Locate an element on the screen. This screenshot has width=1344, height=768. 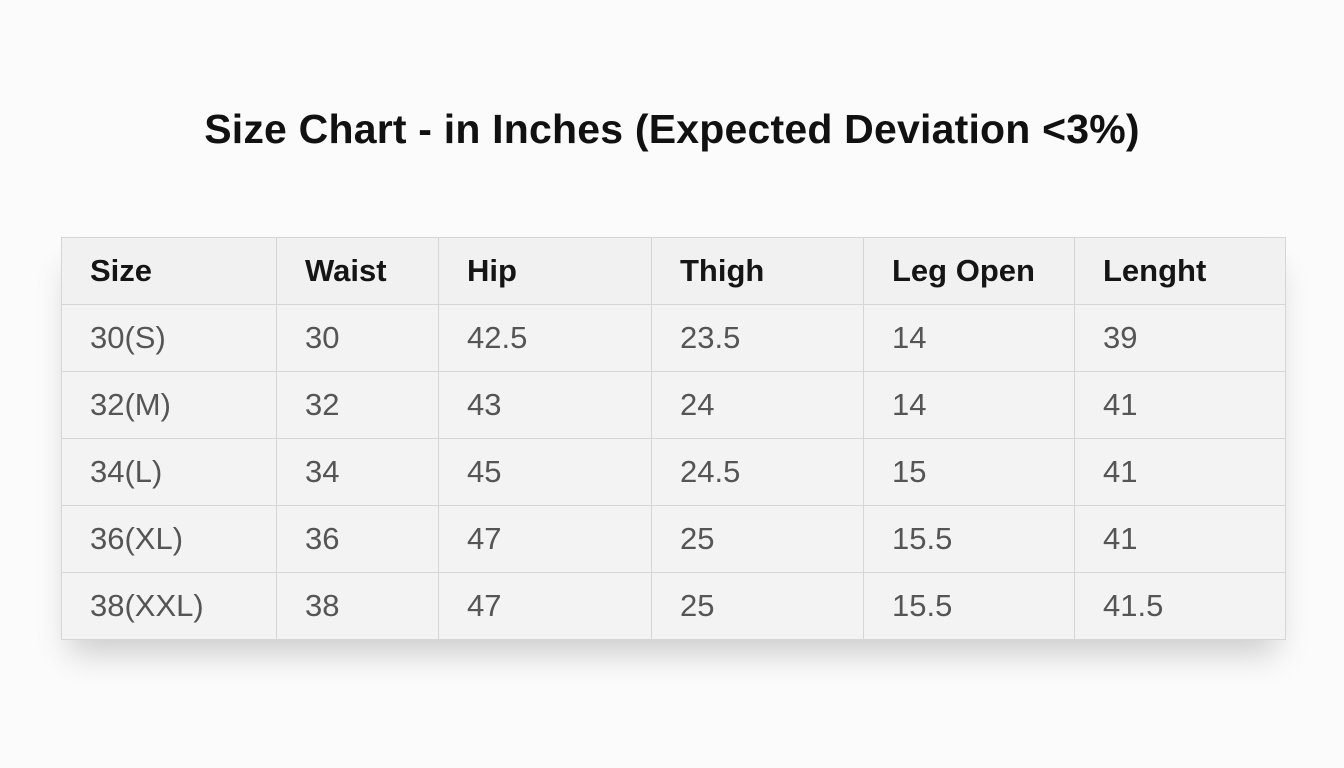
table-cell: 38(XXL) is located at coordinates (169, 606).